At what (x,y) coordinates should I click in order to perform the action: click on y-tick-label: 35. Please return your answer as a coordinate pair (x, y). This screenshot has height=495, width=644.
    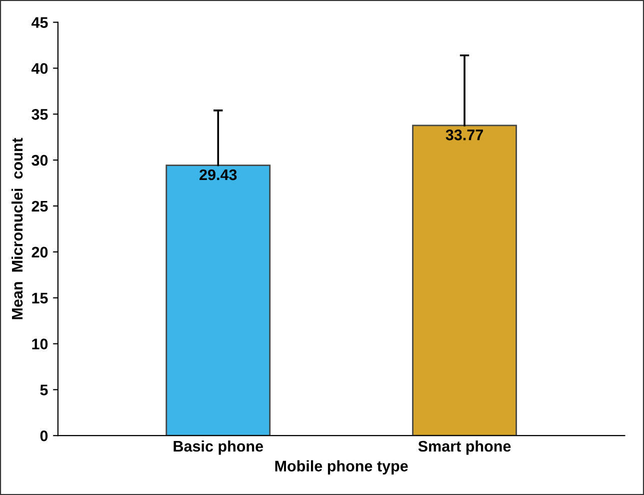
    Looking at the image, I should click on (40, 114).